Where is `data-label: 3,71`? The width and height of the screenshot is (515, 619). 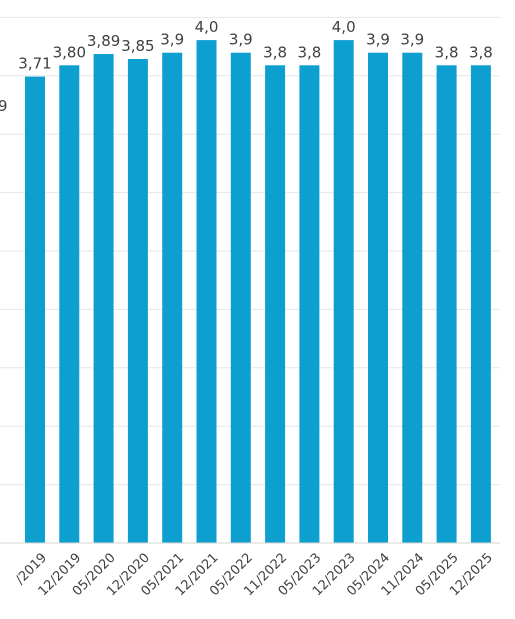 data-label: 3,71 is located at coordinates (34, 64).